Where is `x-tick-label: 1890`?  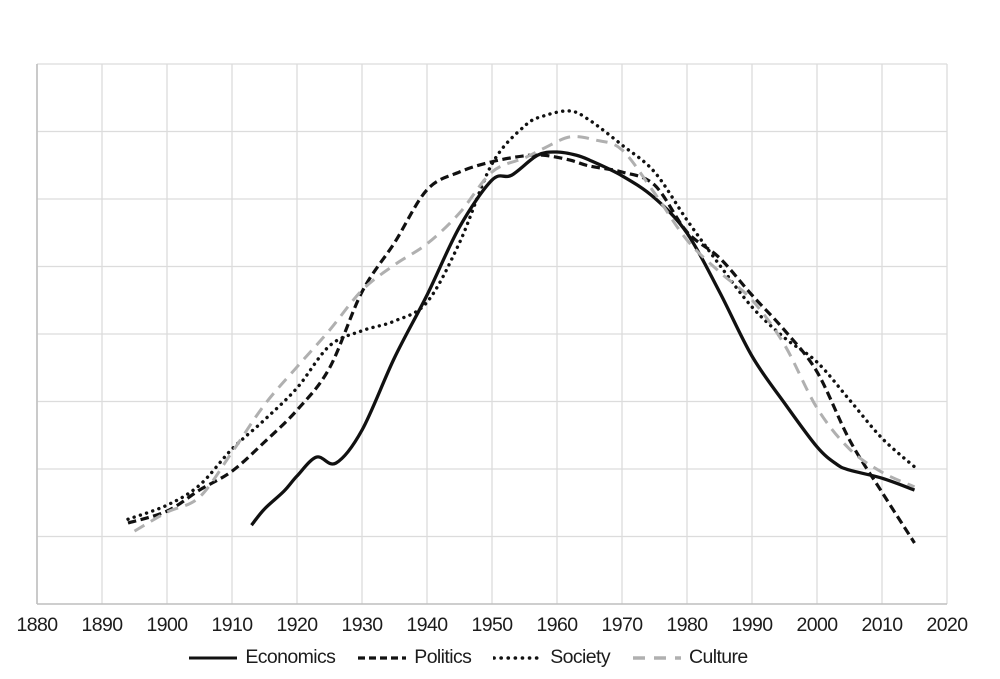
x-tick-label: 1890 is located at coordinates (103, 625).